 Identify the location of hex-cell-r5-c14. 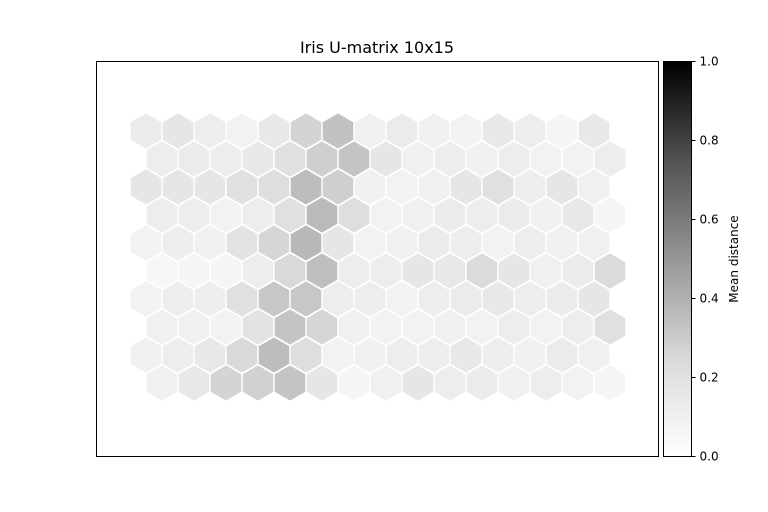
(610, 271).